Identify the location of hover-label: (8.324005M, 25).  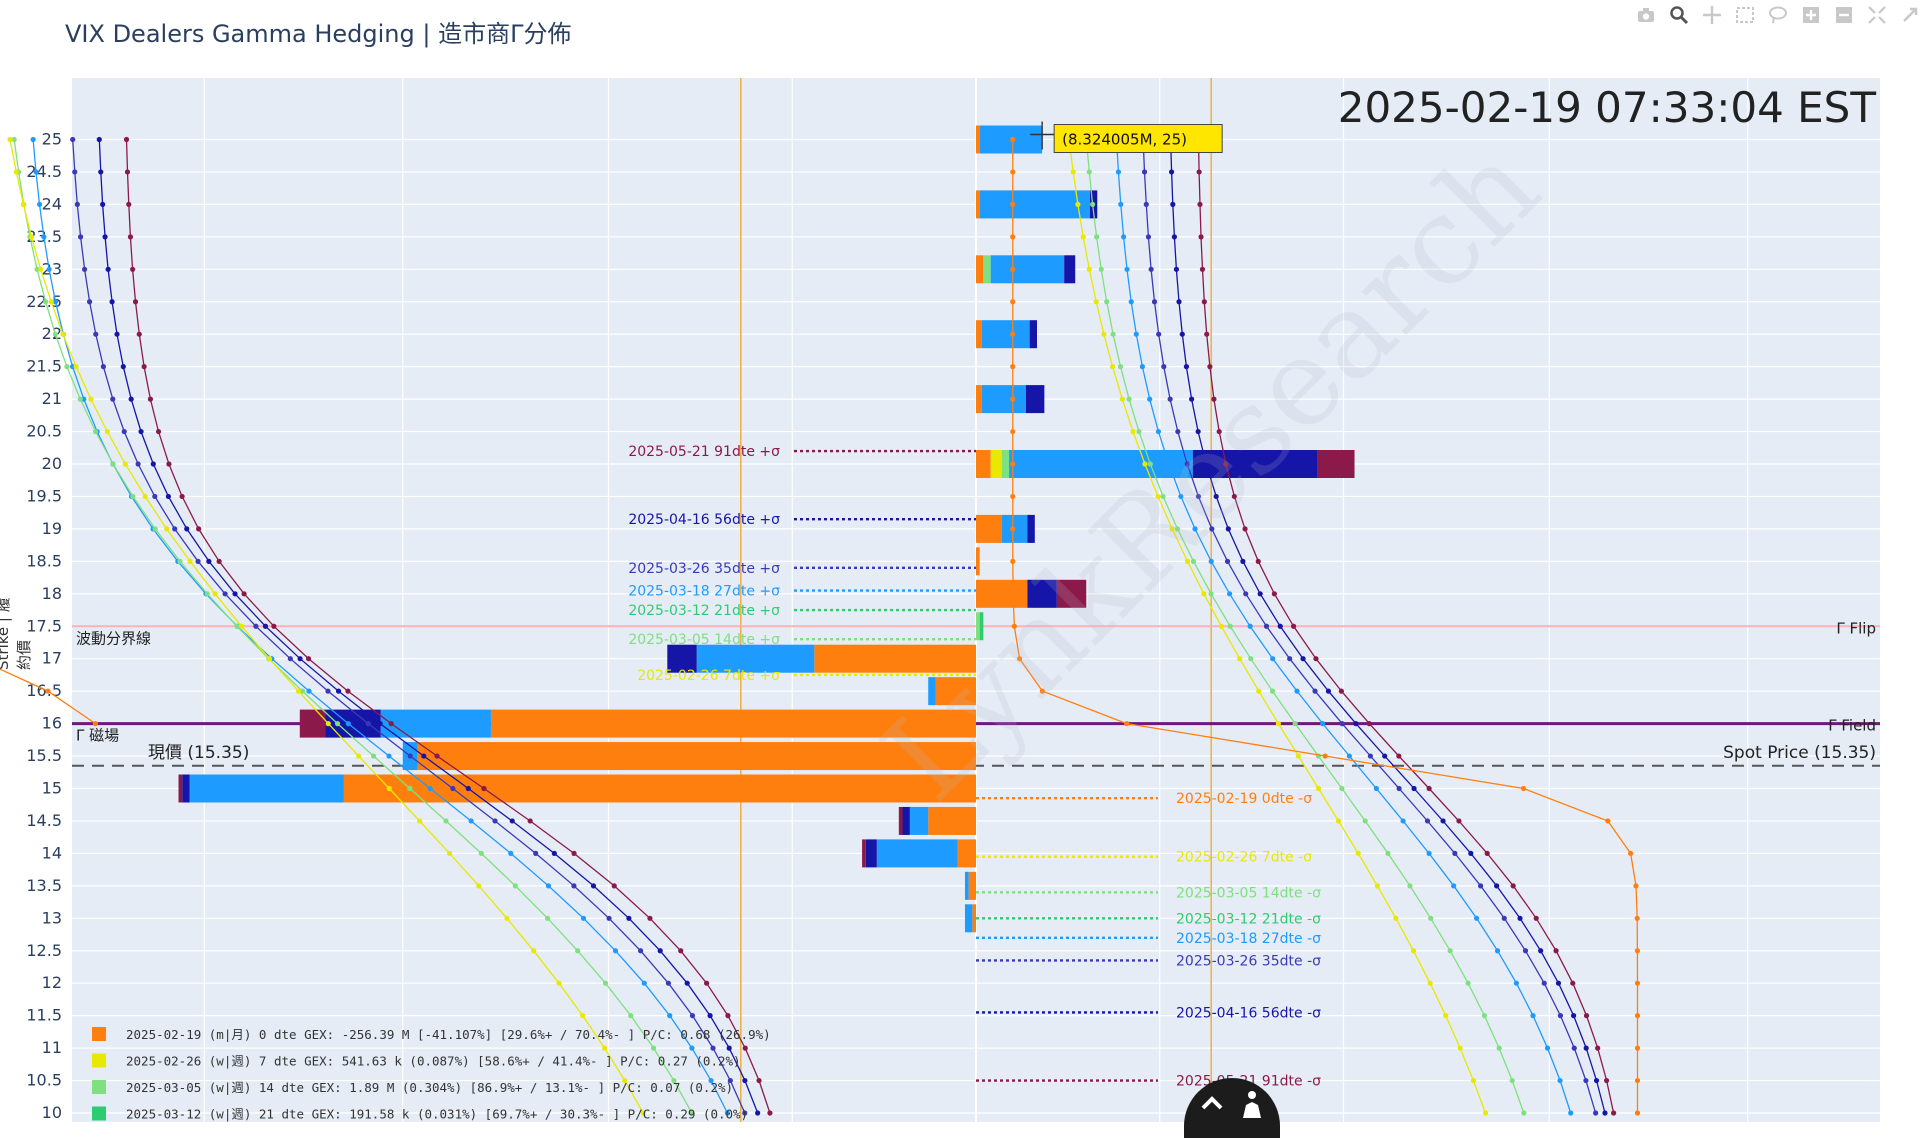
(1124, 140).